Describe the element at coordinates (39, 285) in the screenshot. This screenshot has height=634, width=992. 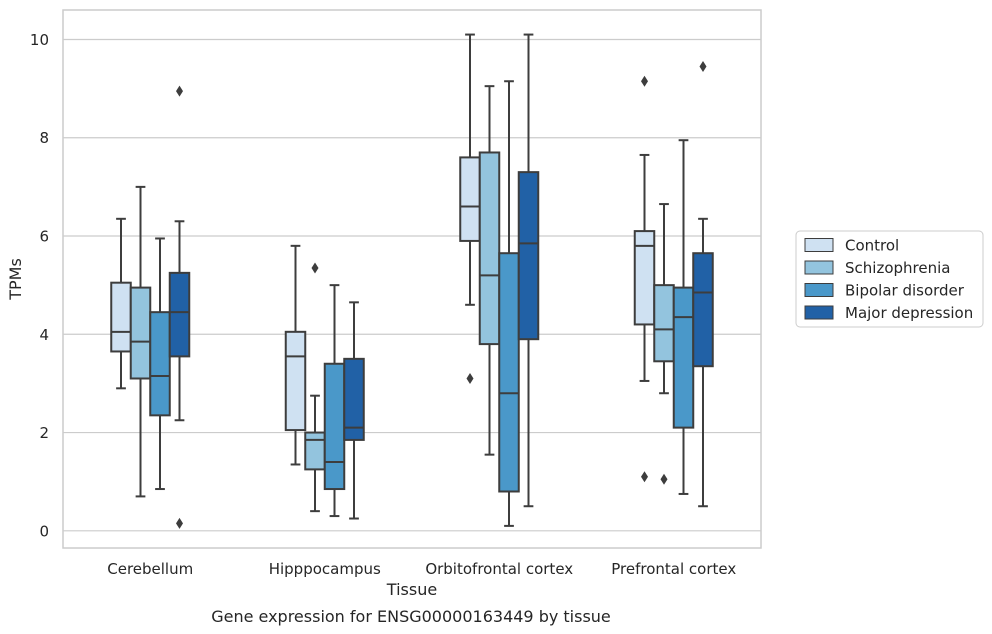
I see `y-tick-labels: 0 2 4 6 8 10` at that location.